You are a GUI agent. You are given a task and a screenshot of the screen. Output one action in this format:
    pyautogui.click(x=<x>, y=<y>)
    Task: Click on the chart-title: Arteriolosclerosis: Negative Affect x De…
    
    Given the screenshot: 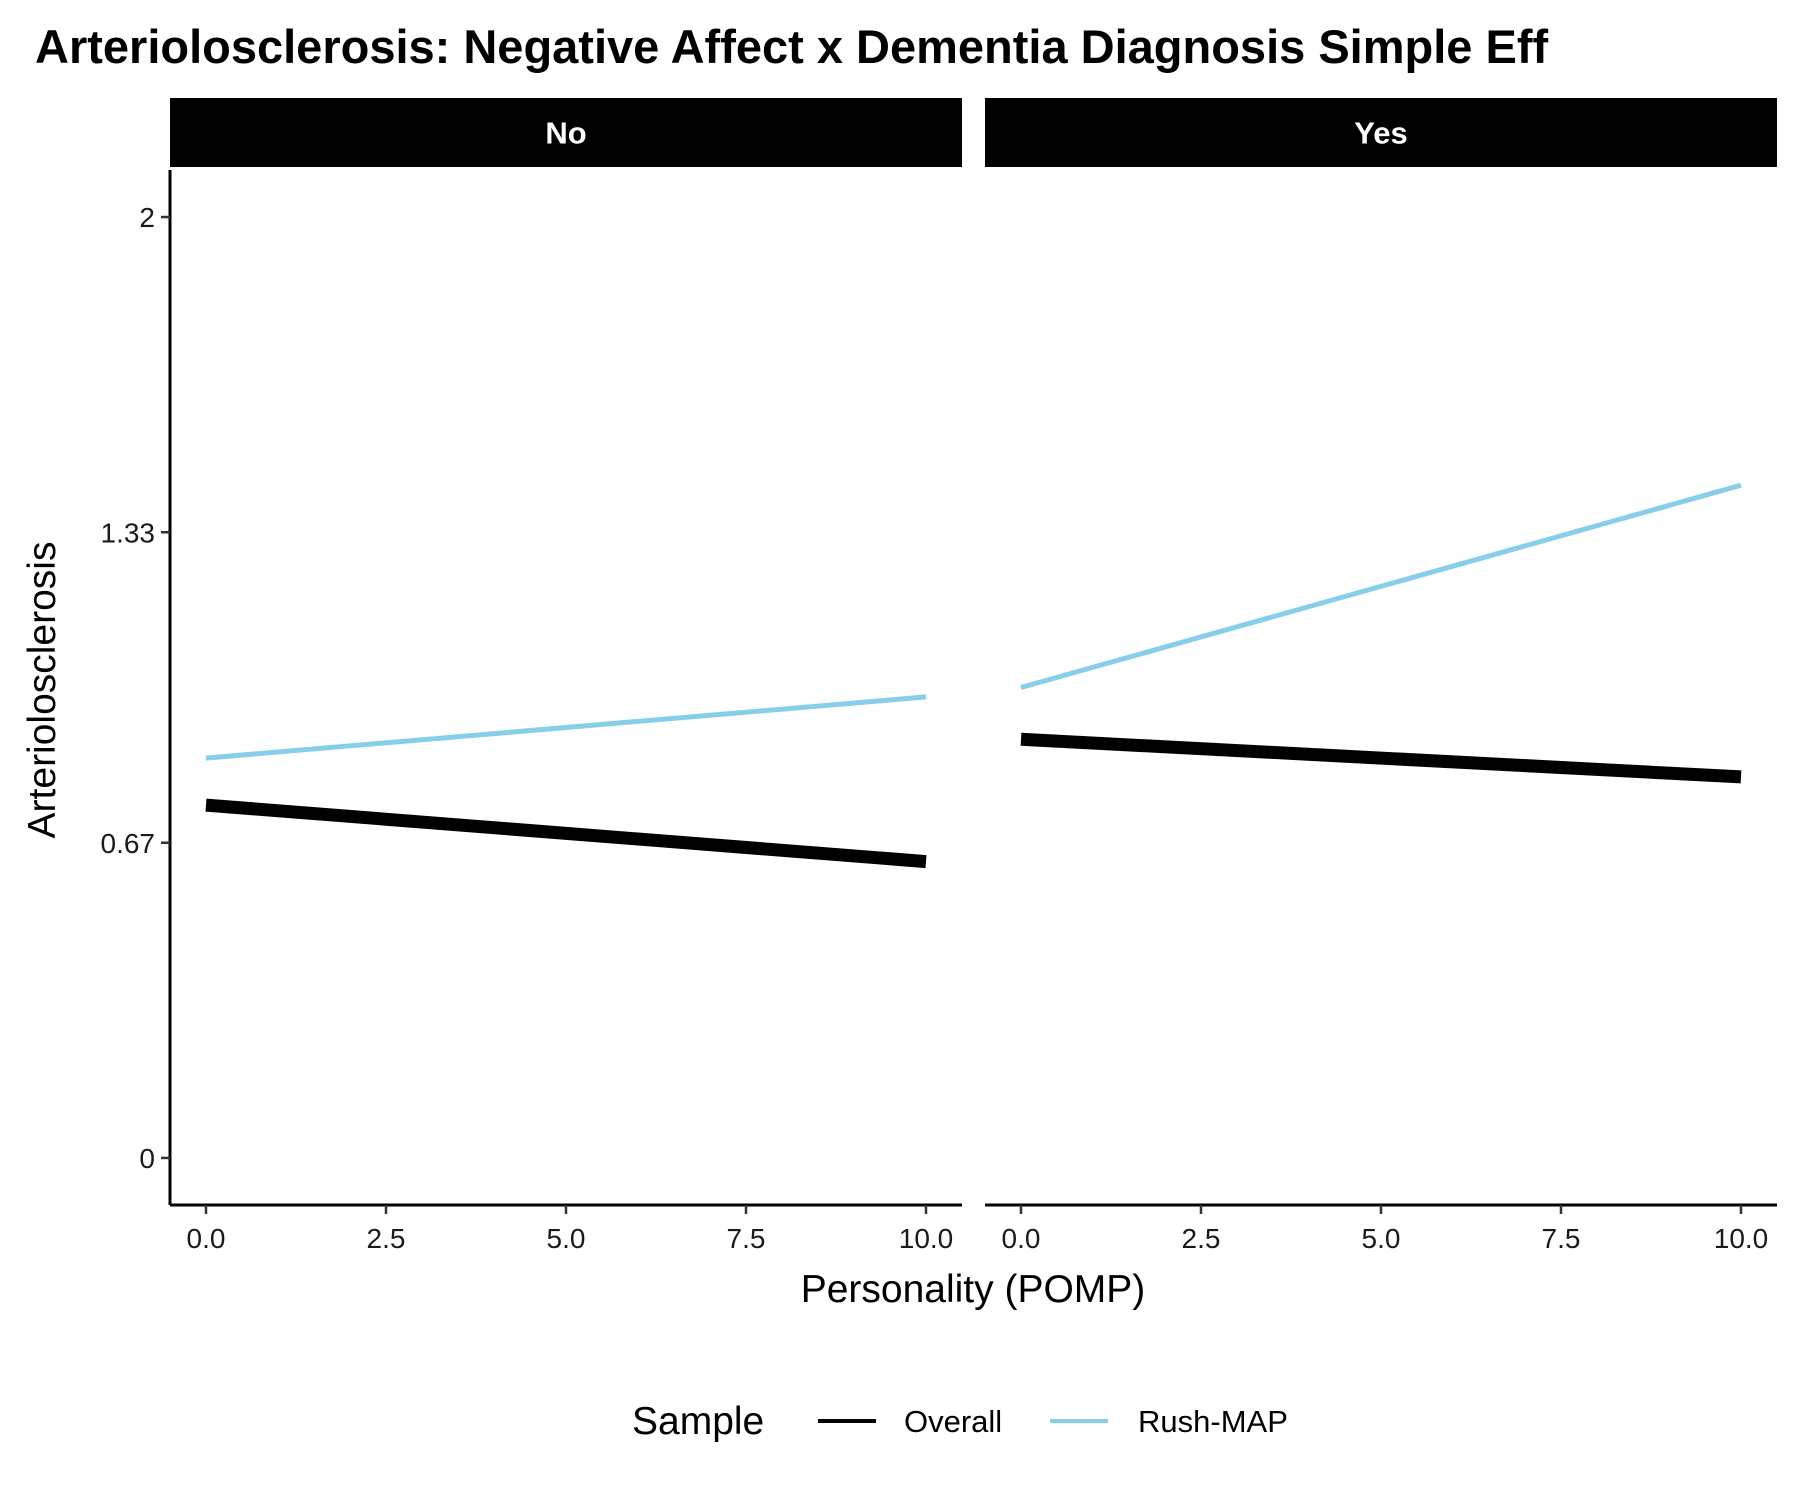 What is the action you would take?
    pyautogui.click(x=791, y=46)
    